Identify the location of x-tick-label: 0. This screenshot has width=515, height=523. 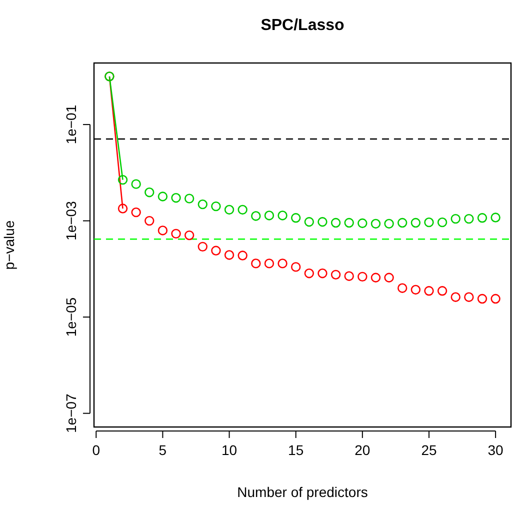
(96, 450).